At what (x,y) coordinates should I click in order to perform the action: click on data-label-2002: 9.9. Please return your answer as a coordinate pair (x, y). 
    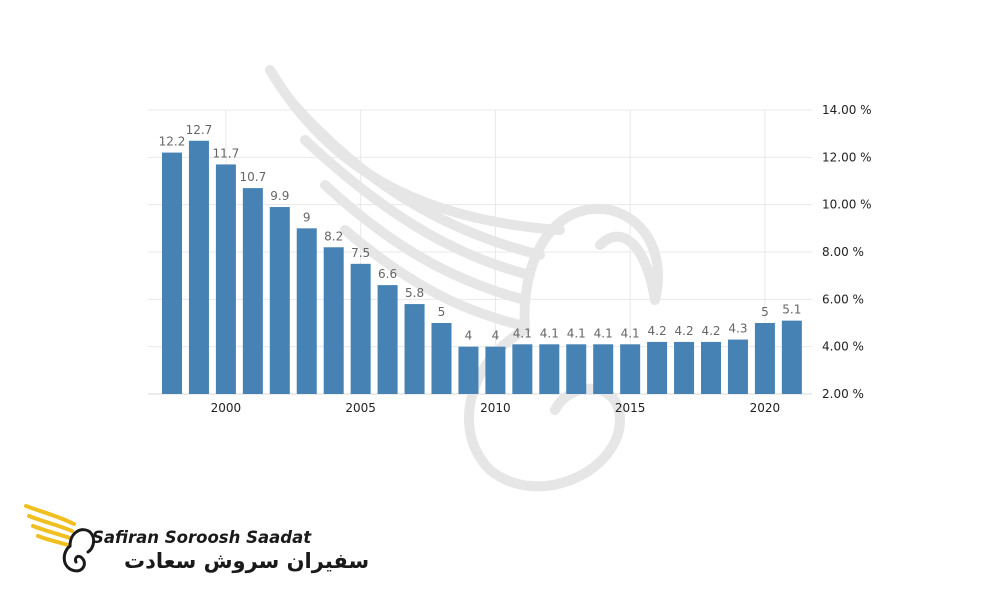
    Looking at the image, I should click on (279, 196).